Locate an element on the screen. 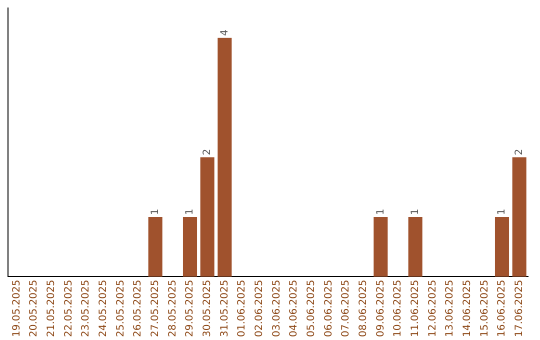  x-tick-label: 10.06.2025 is located at coordinates (398, 309).